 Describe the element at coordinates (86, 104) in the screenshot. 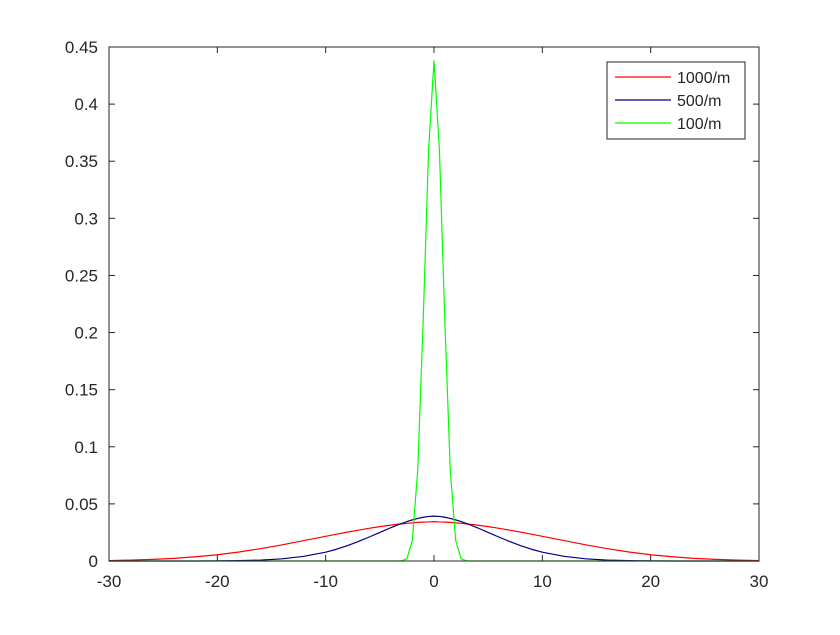

I see `y-tick-label: 0.4` at that location.